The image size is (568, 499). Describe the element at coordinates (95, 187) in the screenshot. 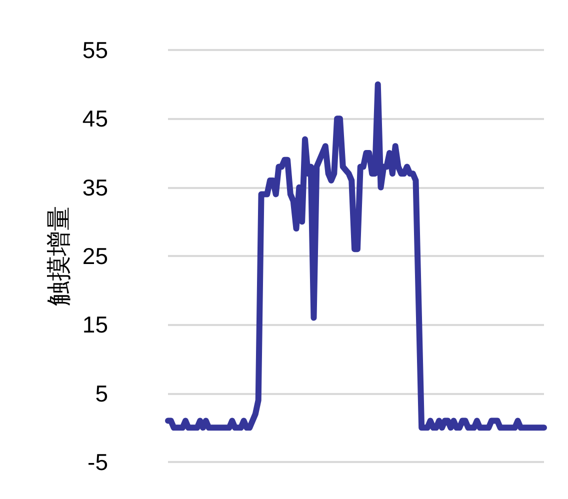

I see `y-tick-label: 35` at that location.